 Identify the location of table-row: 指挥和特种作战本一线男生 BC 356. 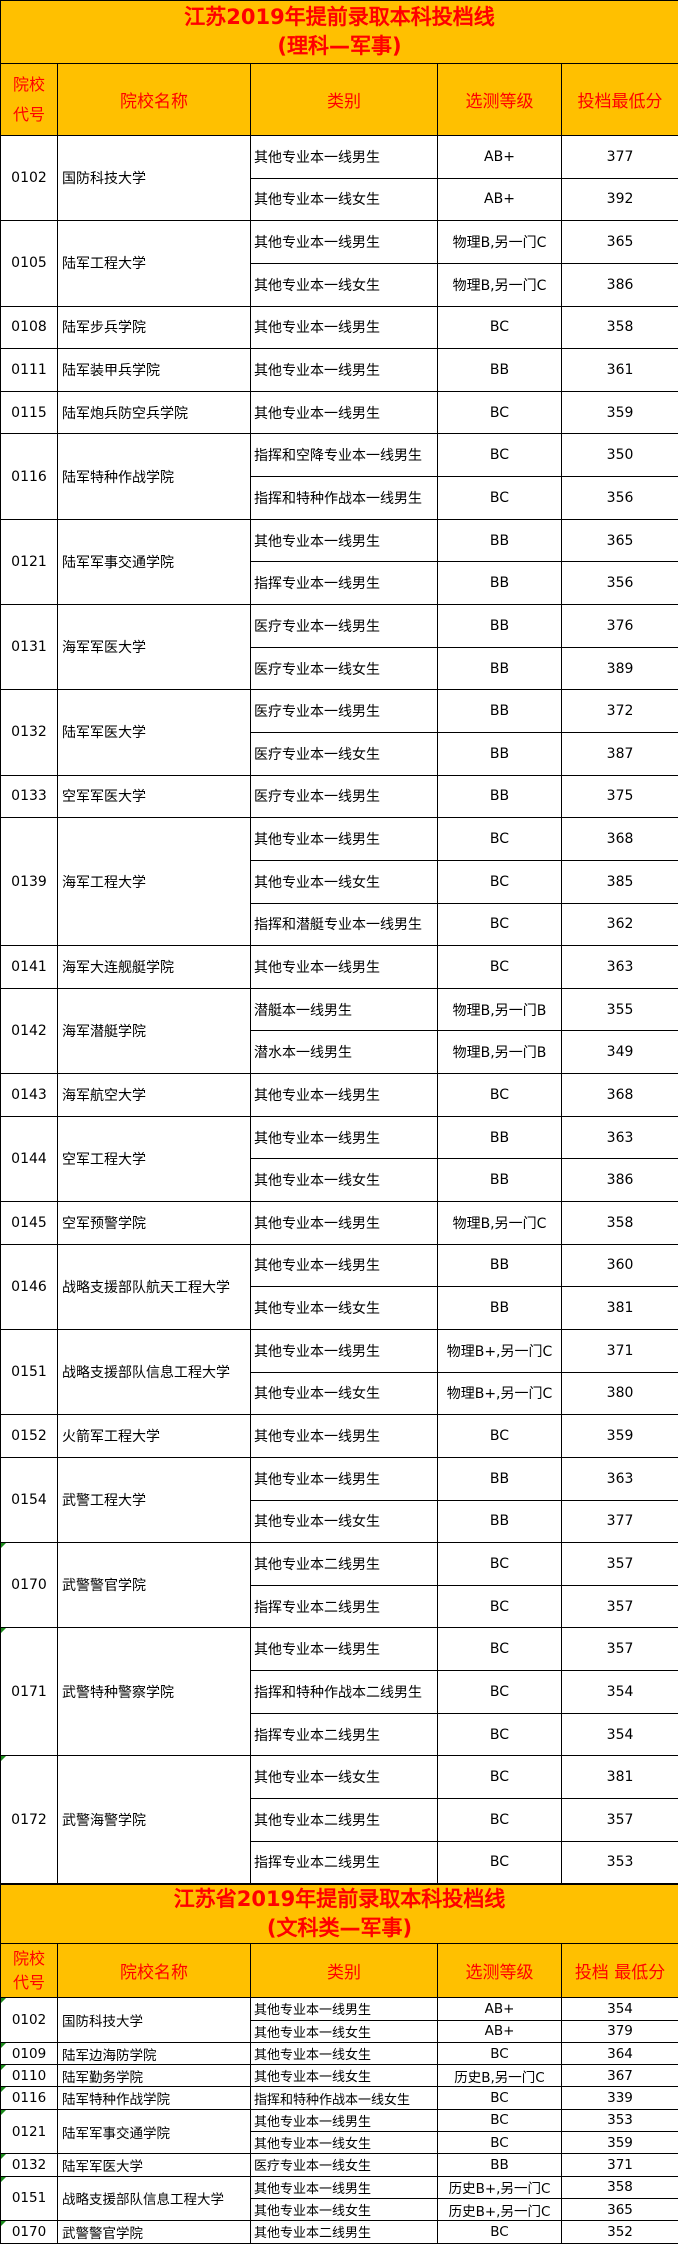
(339, 498).